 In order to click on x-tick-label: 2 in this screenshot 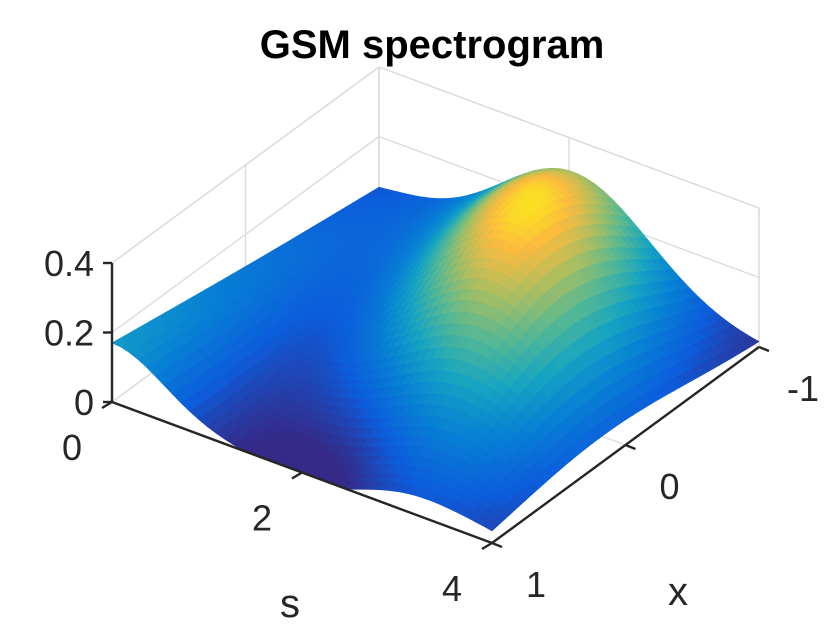, I will do `click(262, 518)`.